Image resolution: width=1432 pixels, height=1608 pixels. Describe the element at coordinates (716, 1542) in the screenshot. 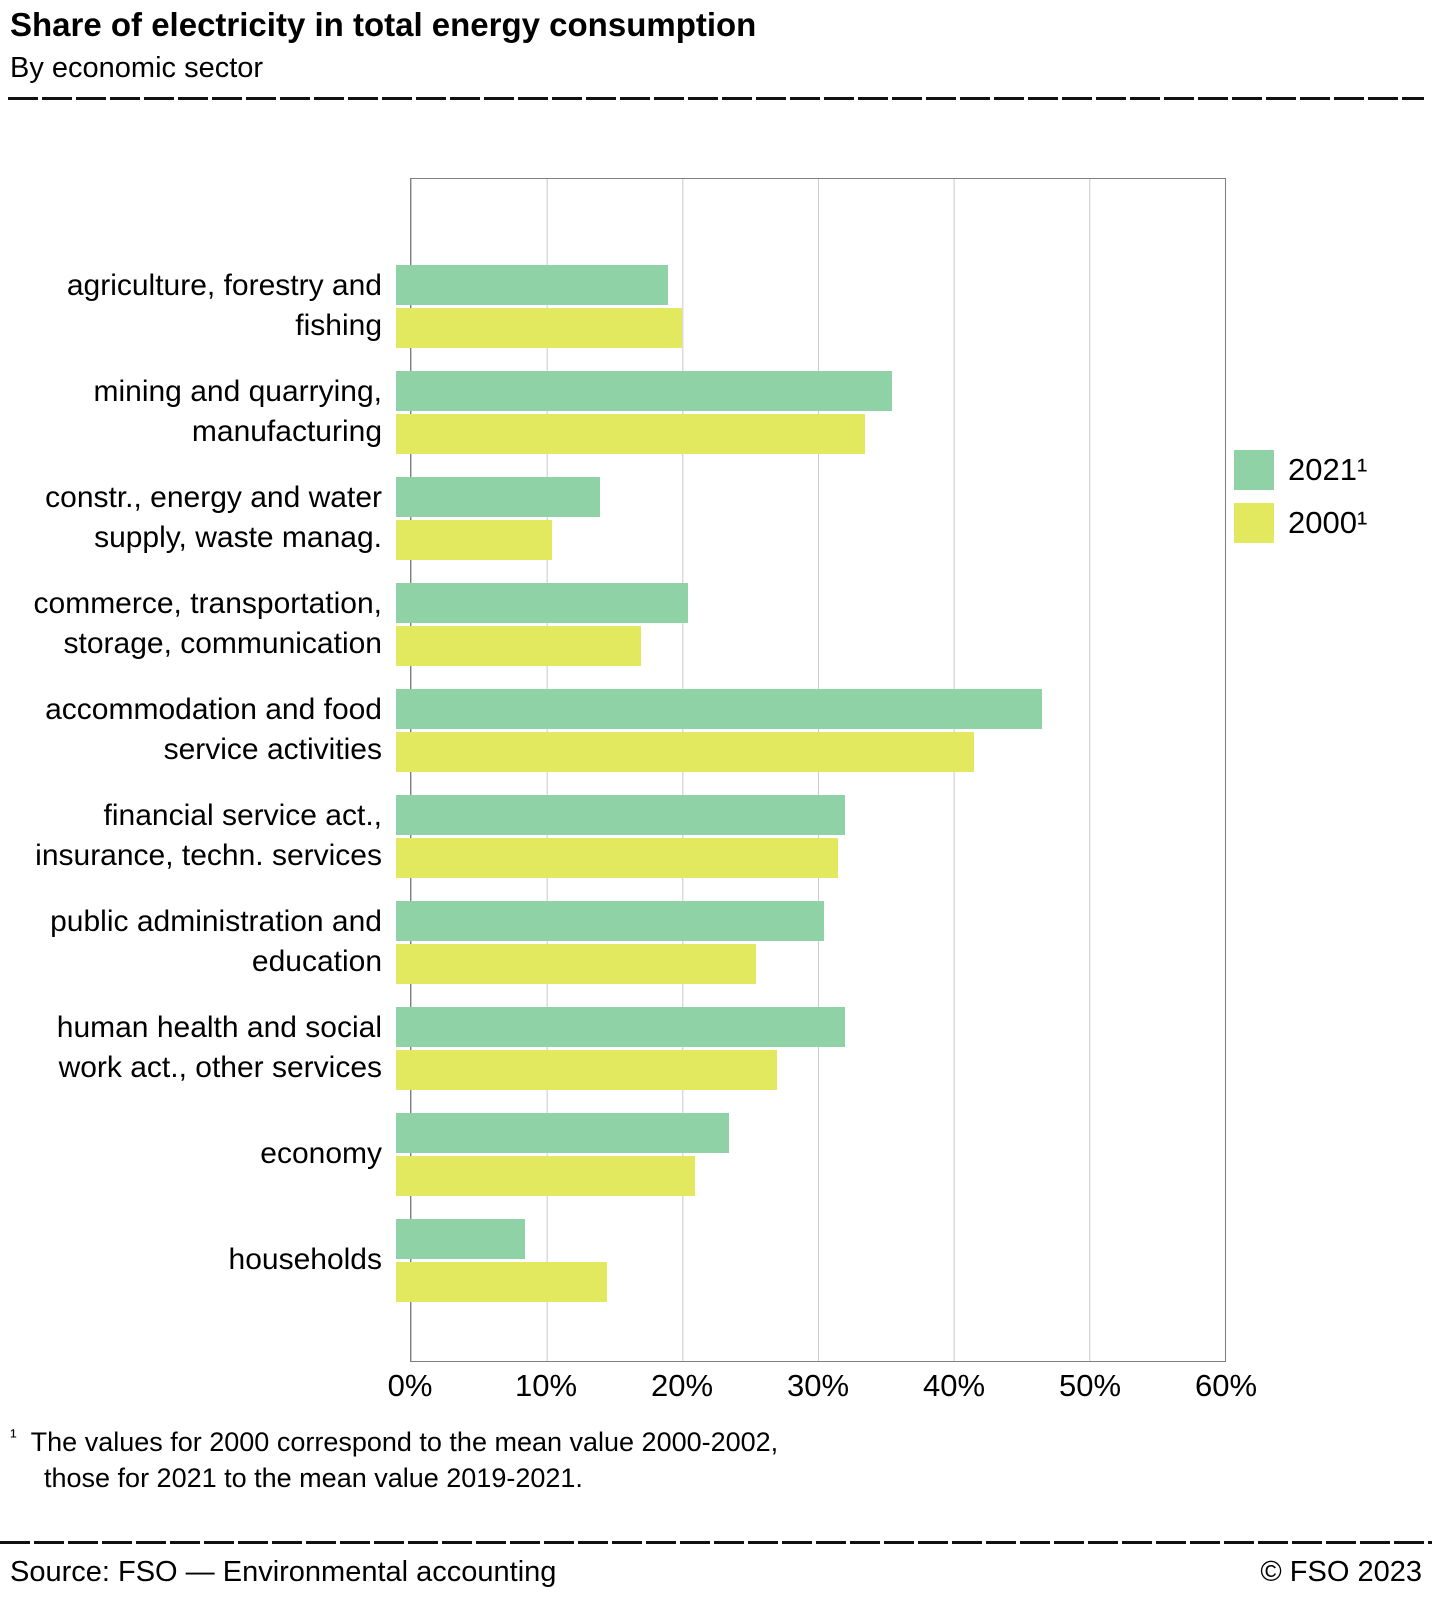

I see `footer-rule` at that location.